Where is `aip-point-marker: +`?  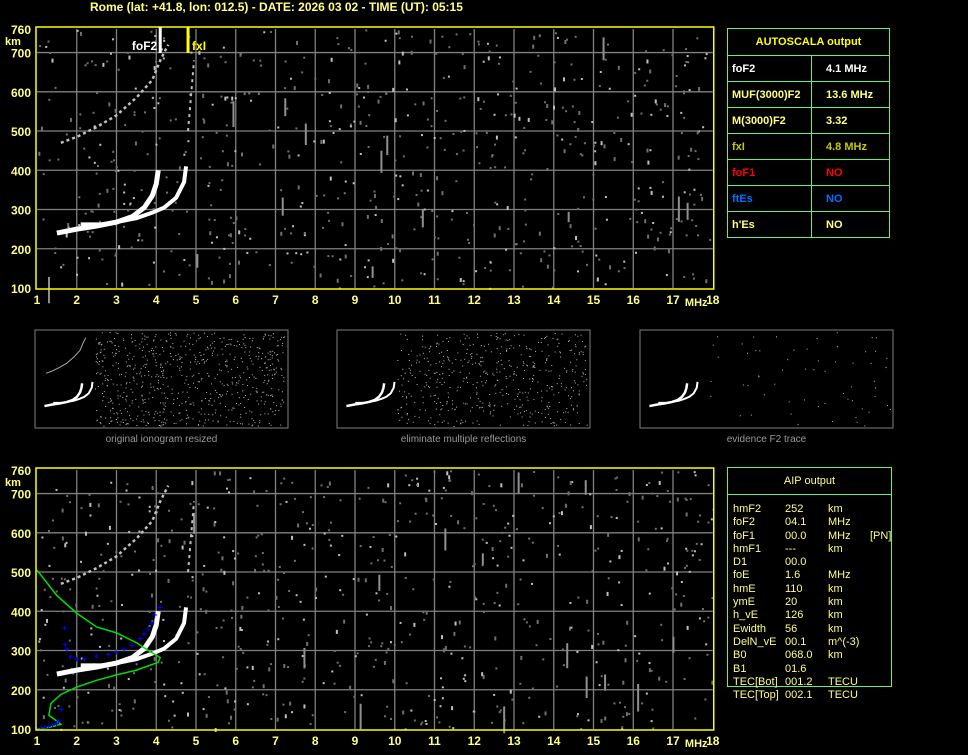 aip-point-marker: + is located at coordinates (59, 722).